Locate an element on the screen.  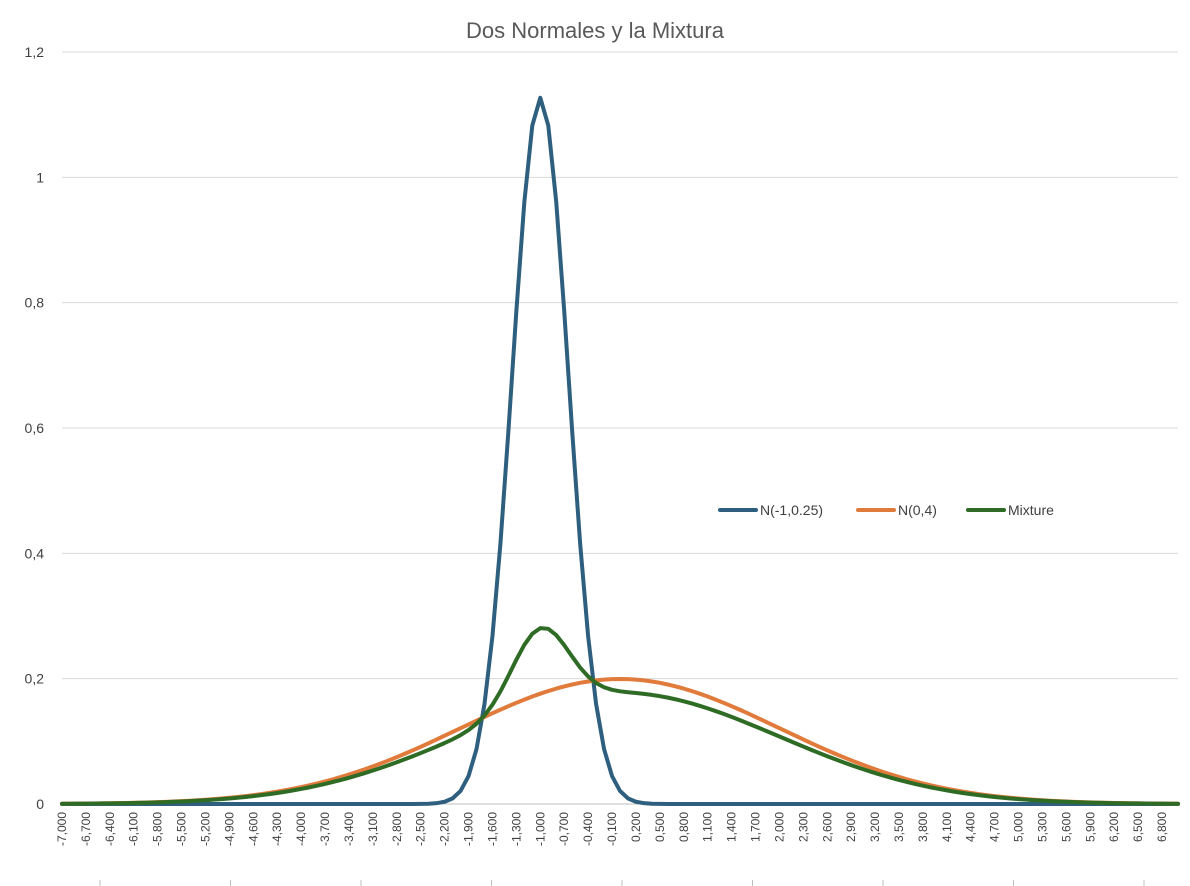
x-tick-label: 3,200 is located at coordinates (875, 827).